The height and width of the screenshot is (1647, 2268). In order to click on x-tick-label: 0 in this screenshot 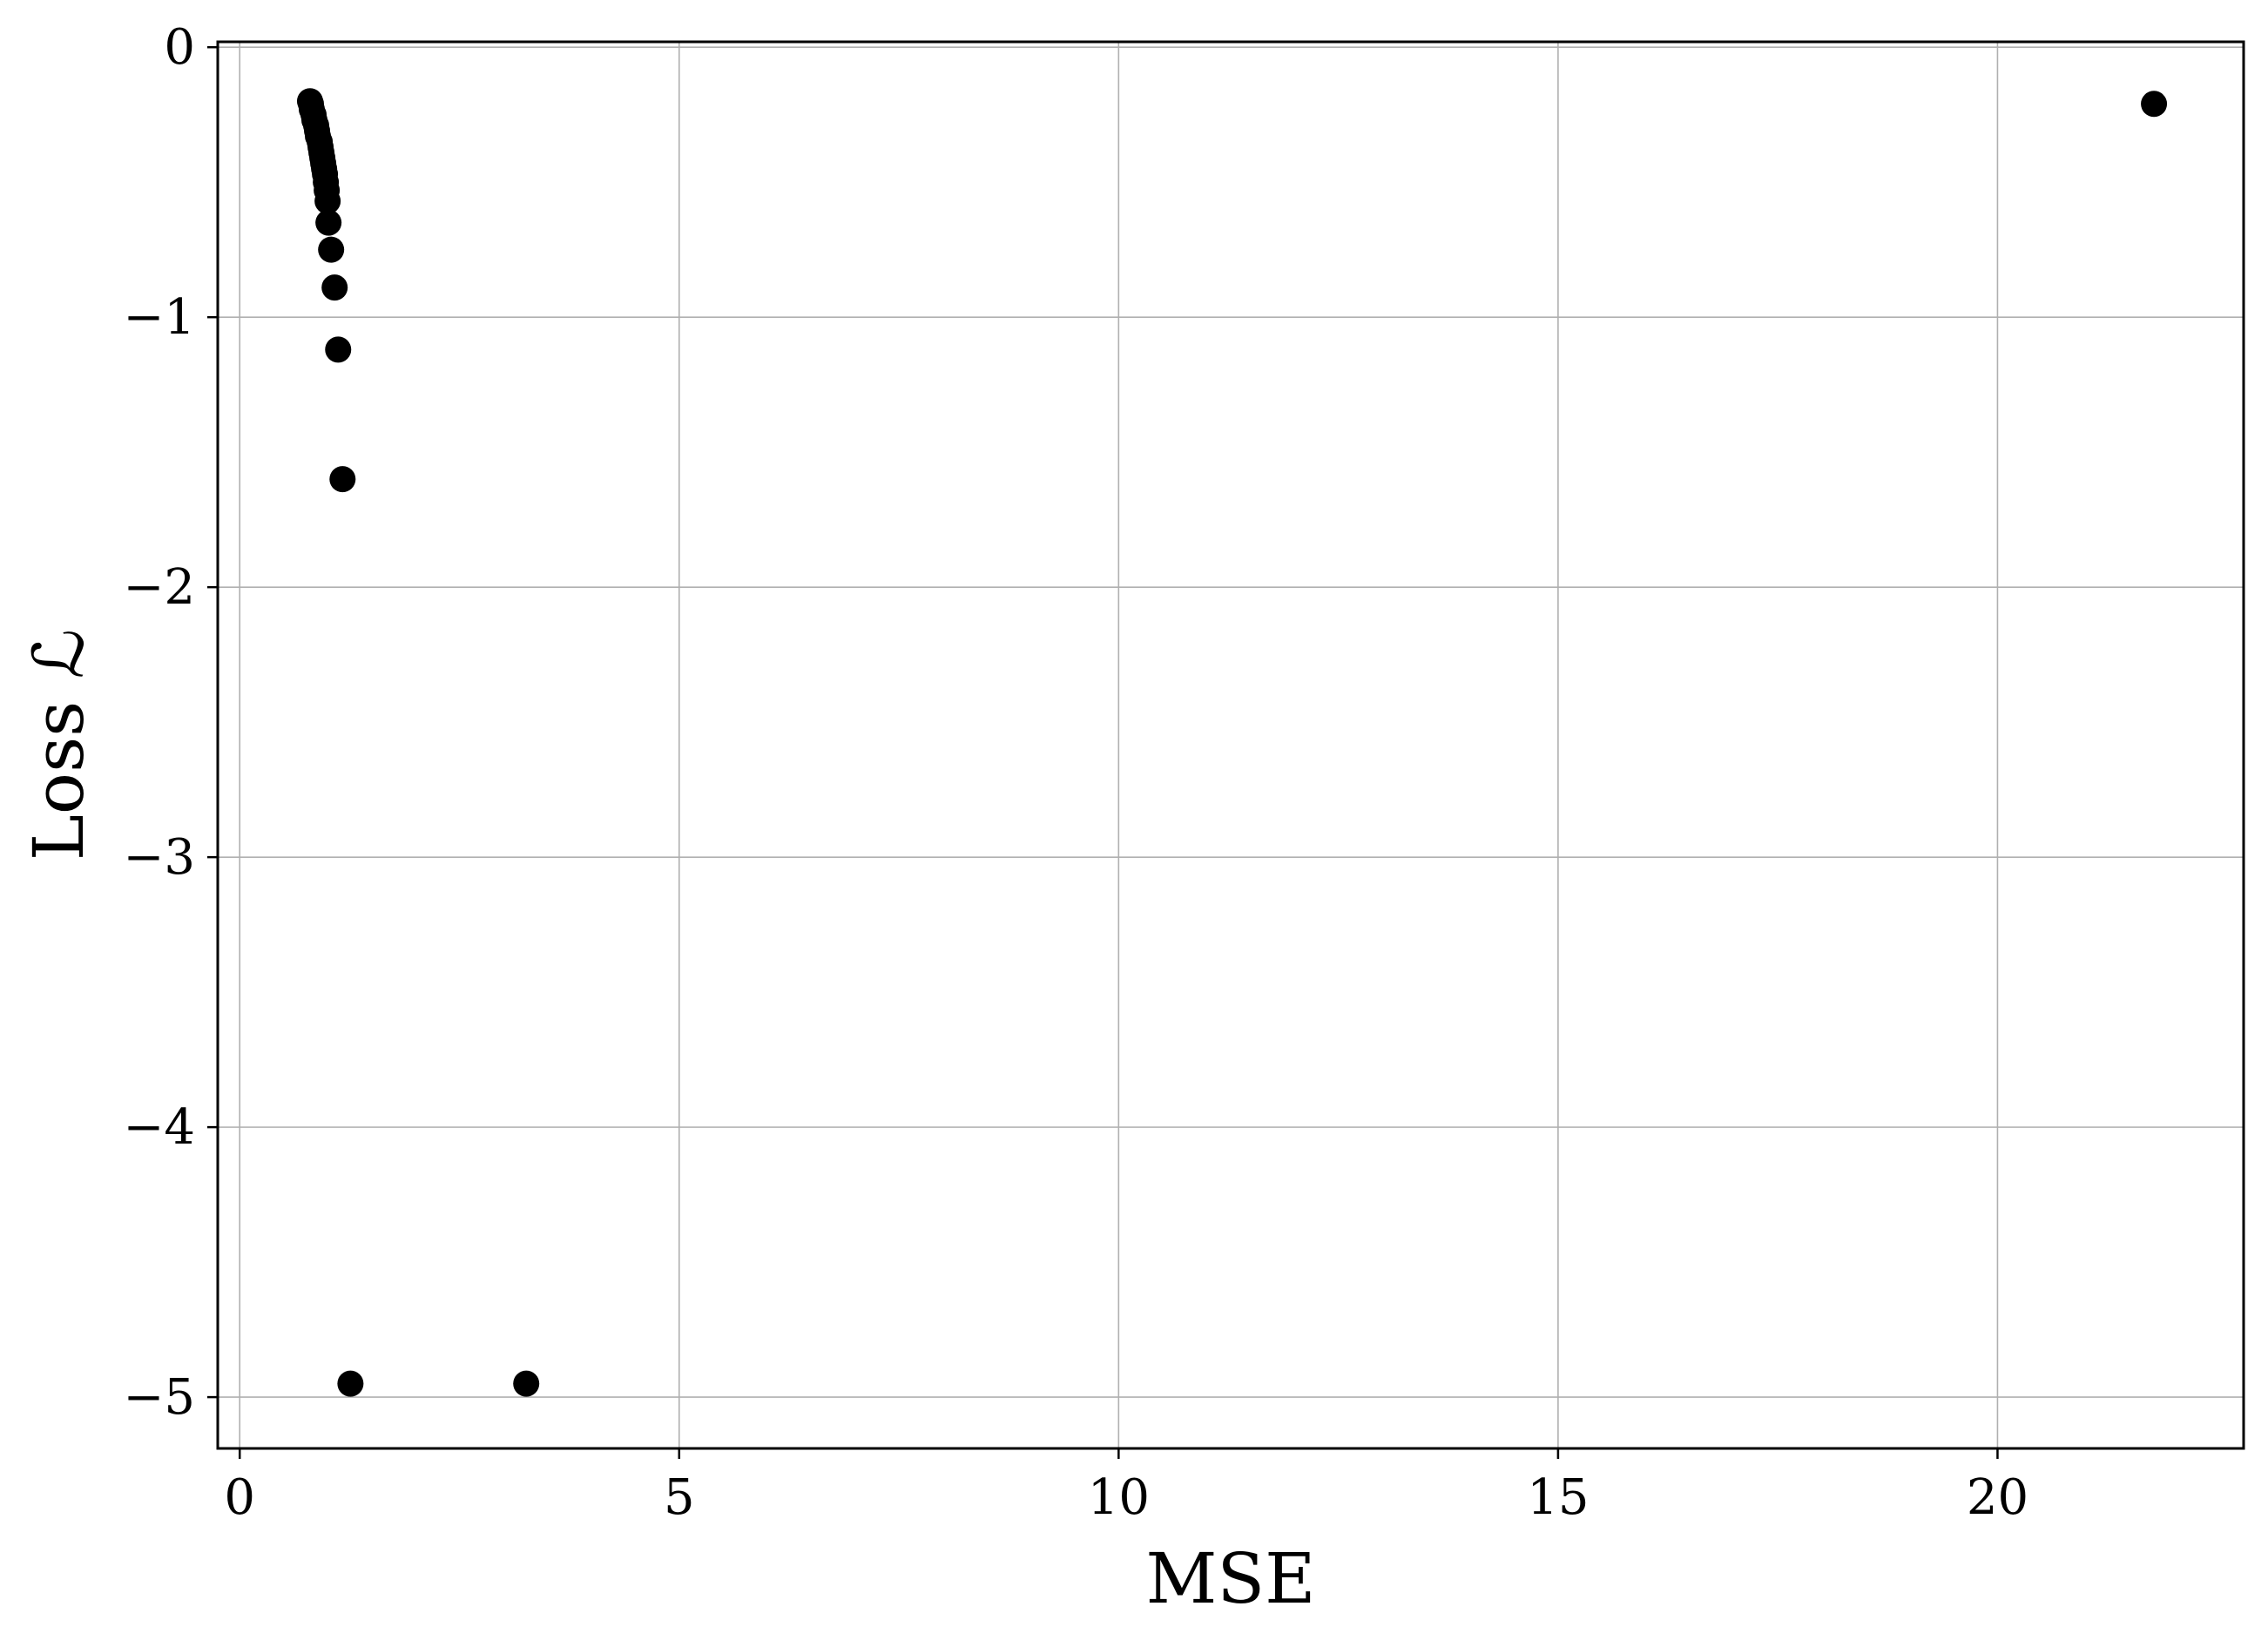, I will do `click(239, 1497)`.